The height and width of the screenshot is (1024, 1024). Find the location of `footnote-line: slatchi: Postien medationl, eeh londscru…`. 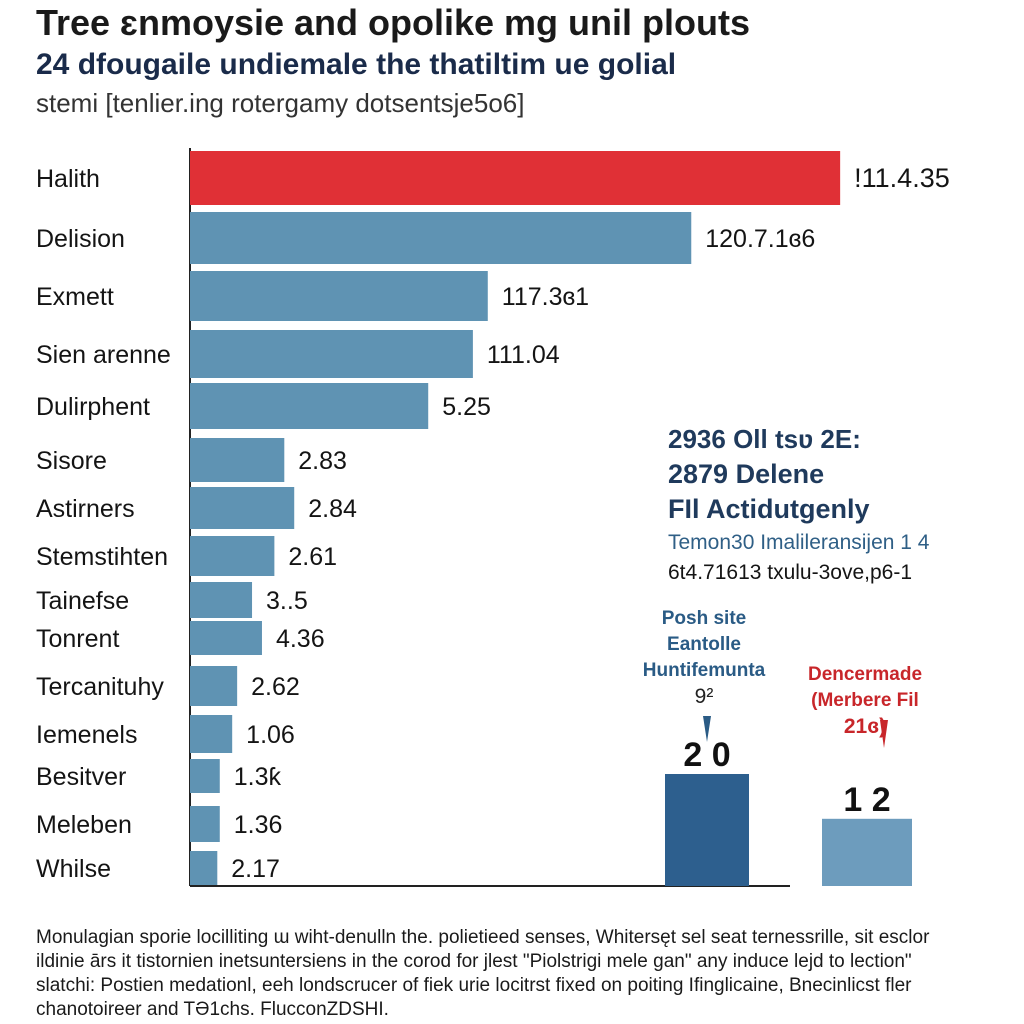

footnote-line: slatchi: Postien medationl, eeh londscru… is located at coordinates (474, 985).